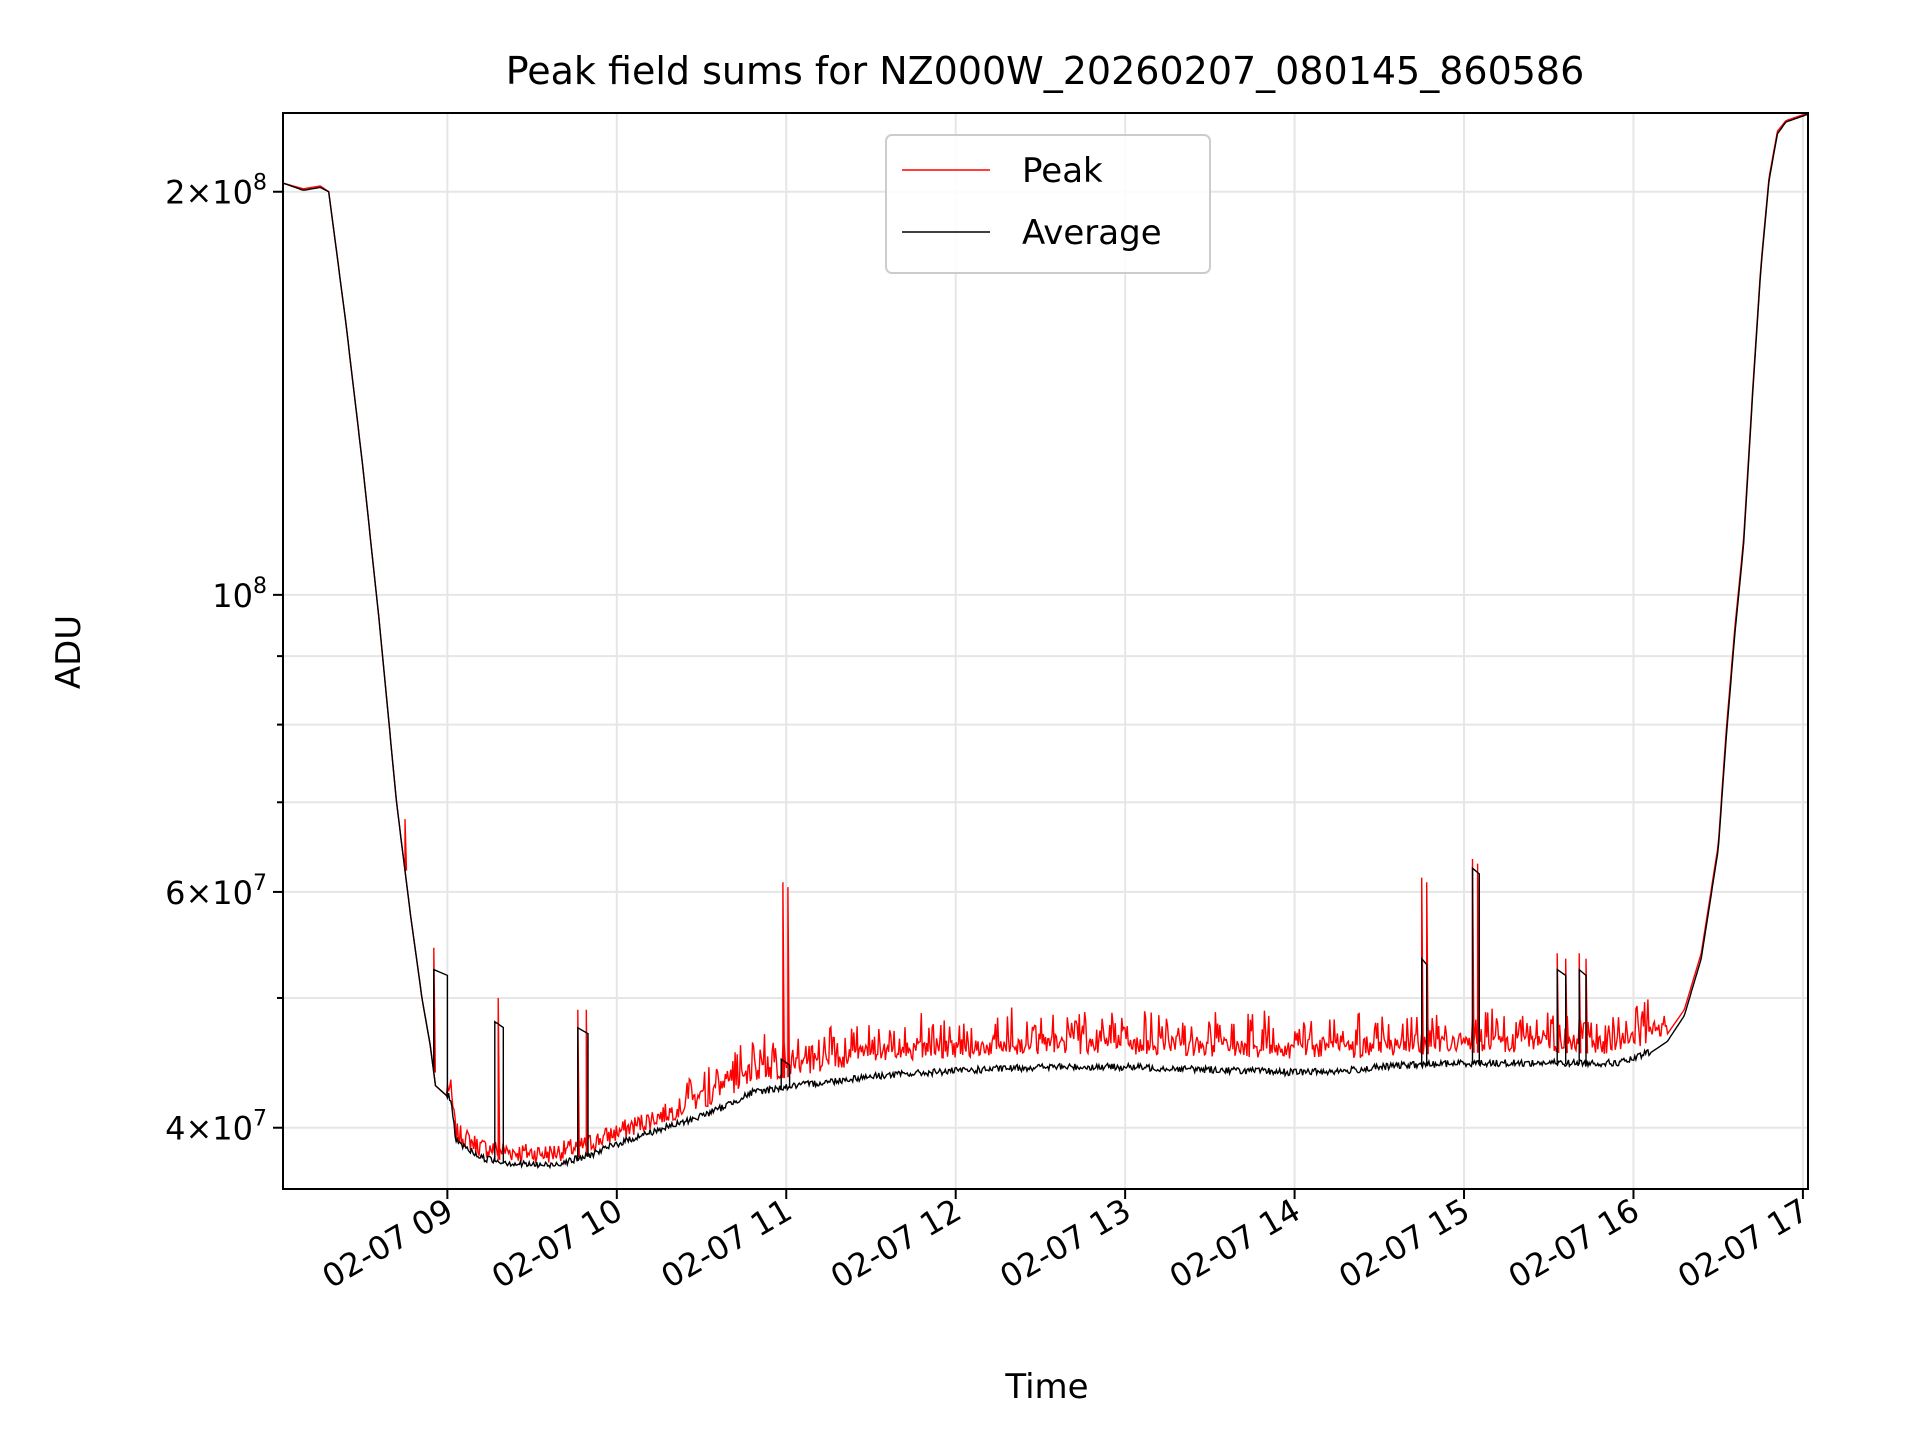 The height and width of the screenshot is (1440, 1920). I want to click on y-tick-label: 2×108, so click(216, 191).